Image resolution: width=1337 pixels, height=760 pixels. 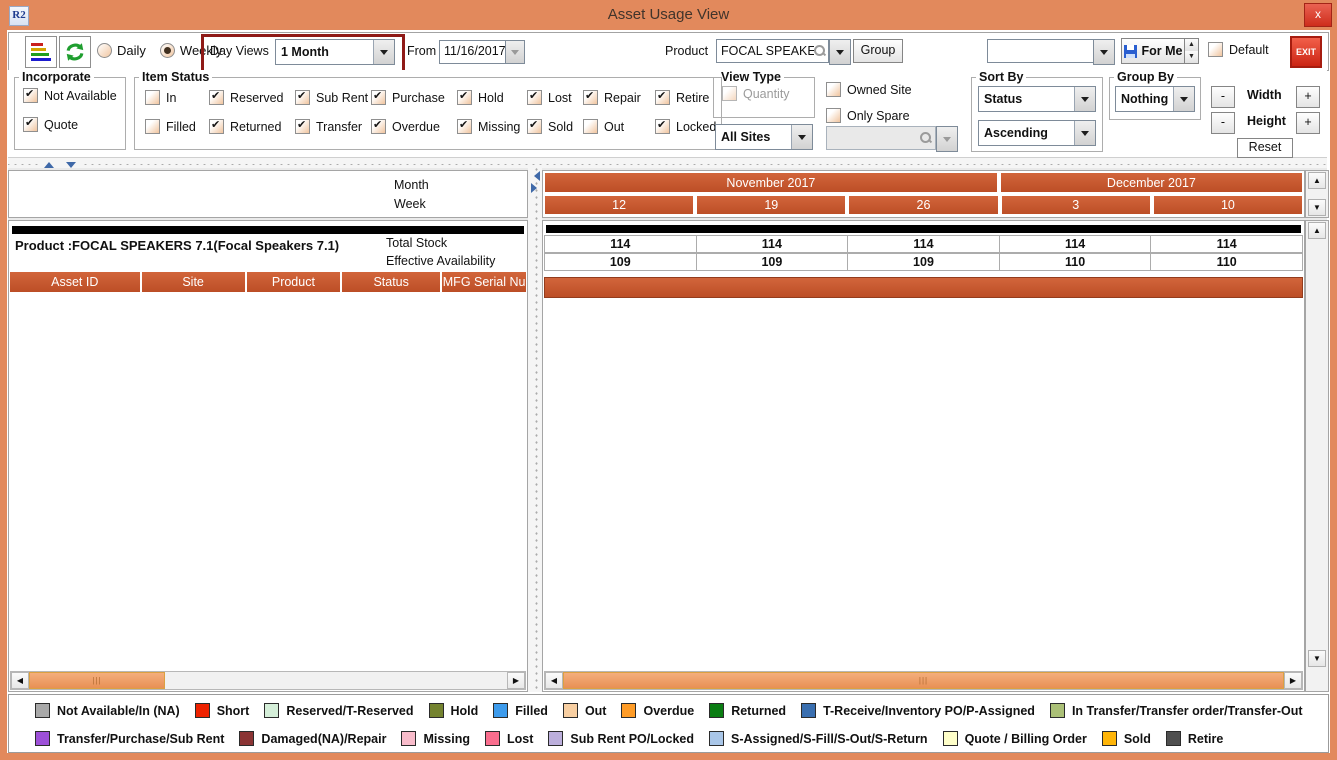 What do you see at coordinates (1308, 97) in the screenshot?
I see `width-plus-button: +` at bounding box center [1308, 97].